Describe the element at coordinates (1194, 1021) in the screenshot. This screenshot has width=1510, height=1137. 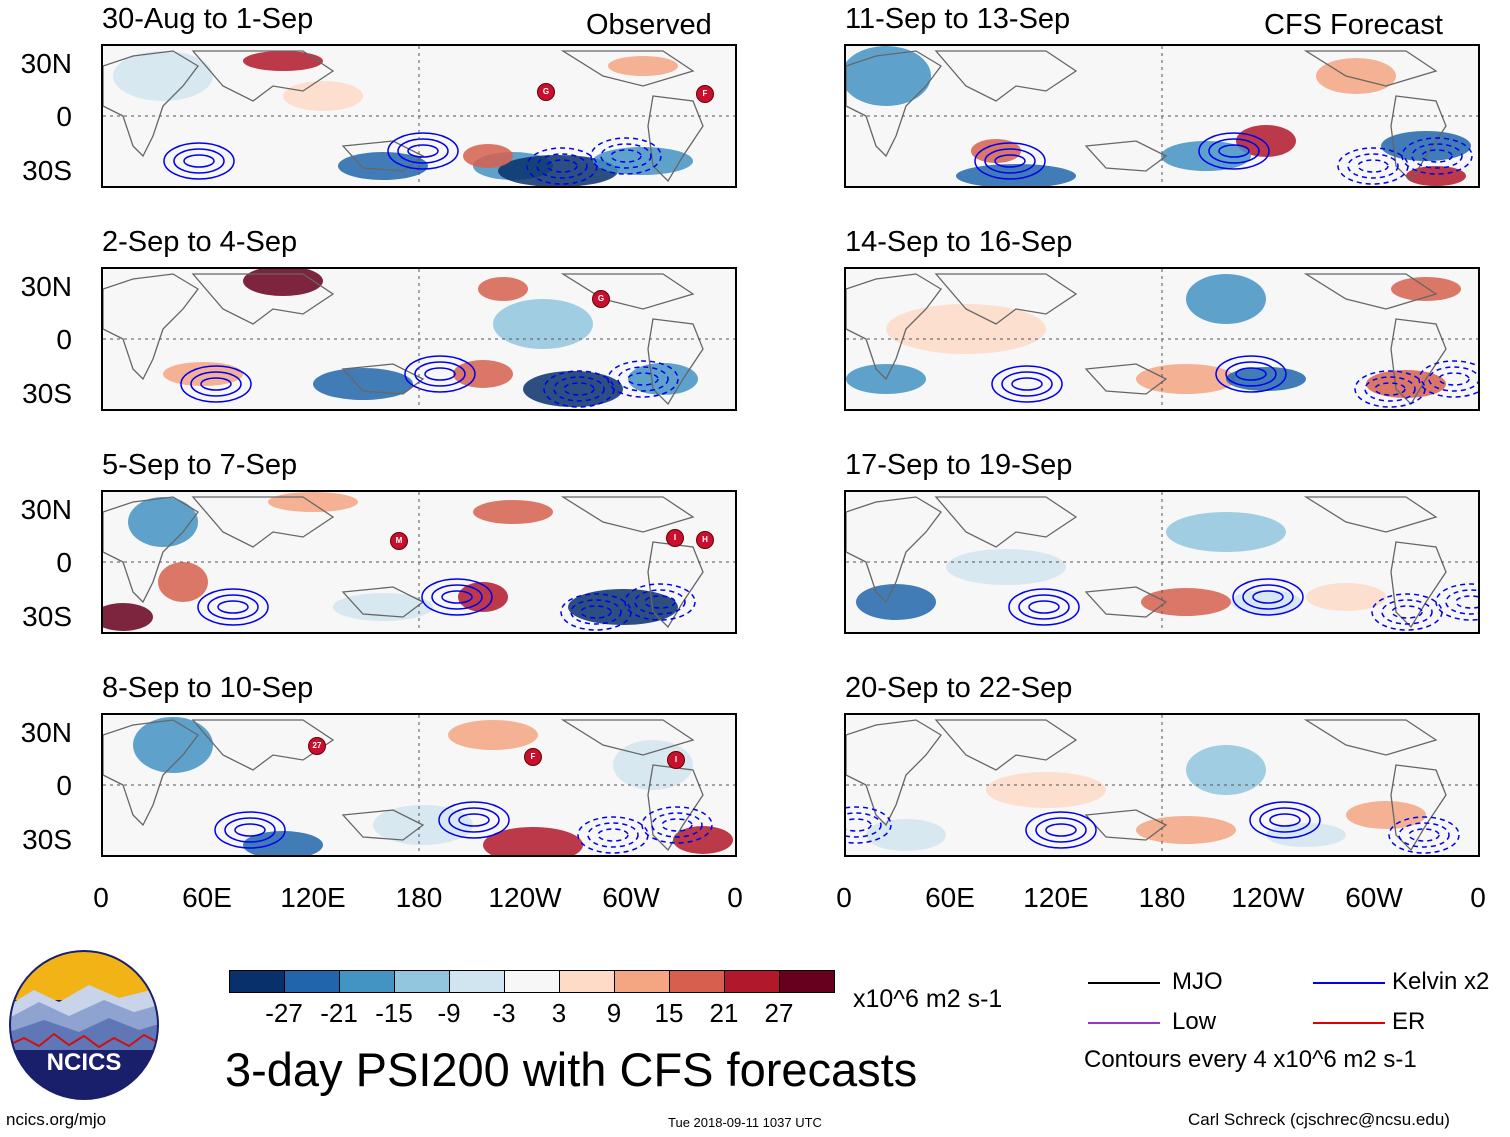
I see `legend-low: Low` at that location.